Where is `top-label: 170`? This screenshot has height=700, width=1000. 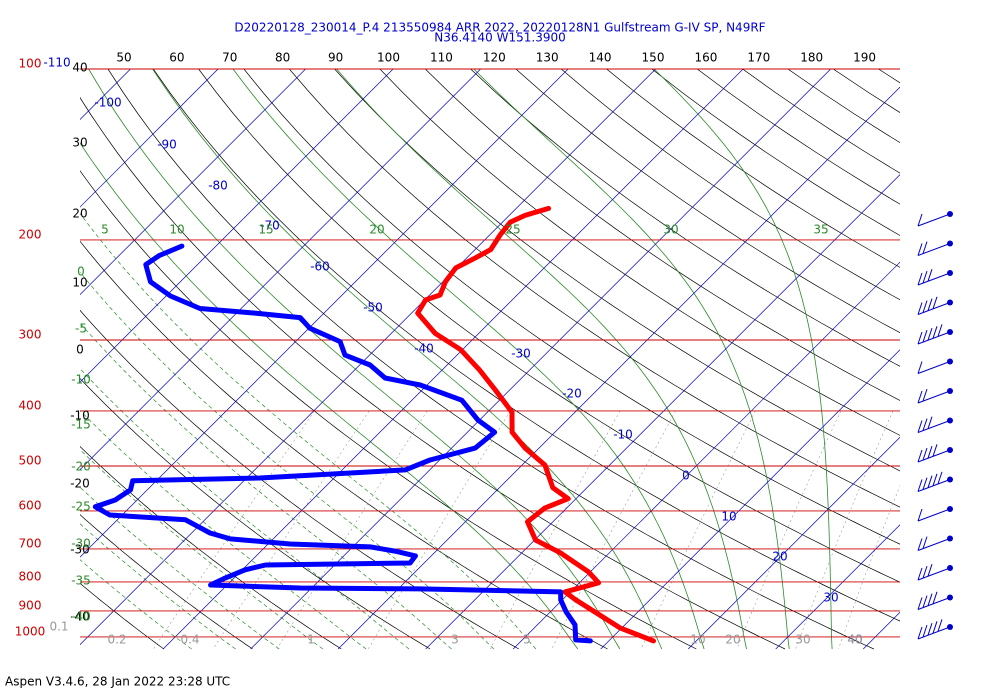
top-label: 170 is located at coordinates (758, 58).